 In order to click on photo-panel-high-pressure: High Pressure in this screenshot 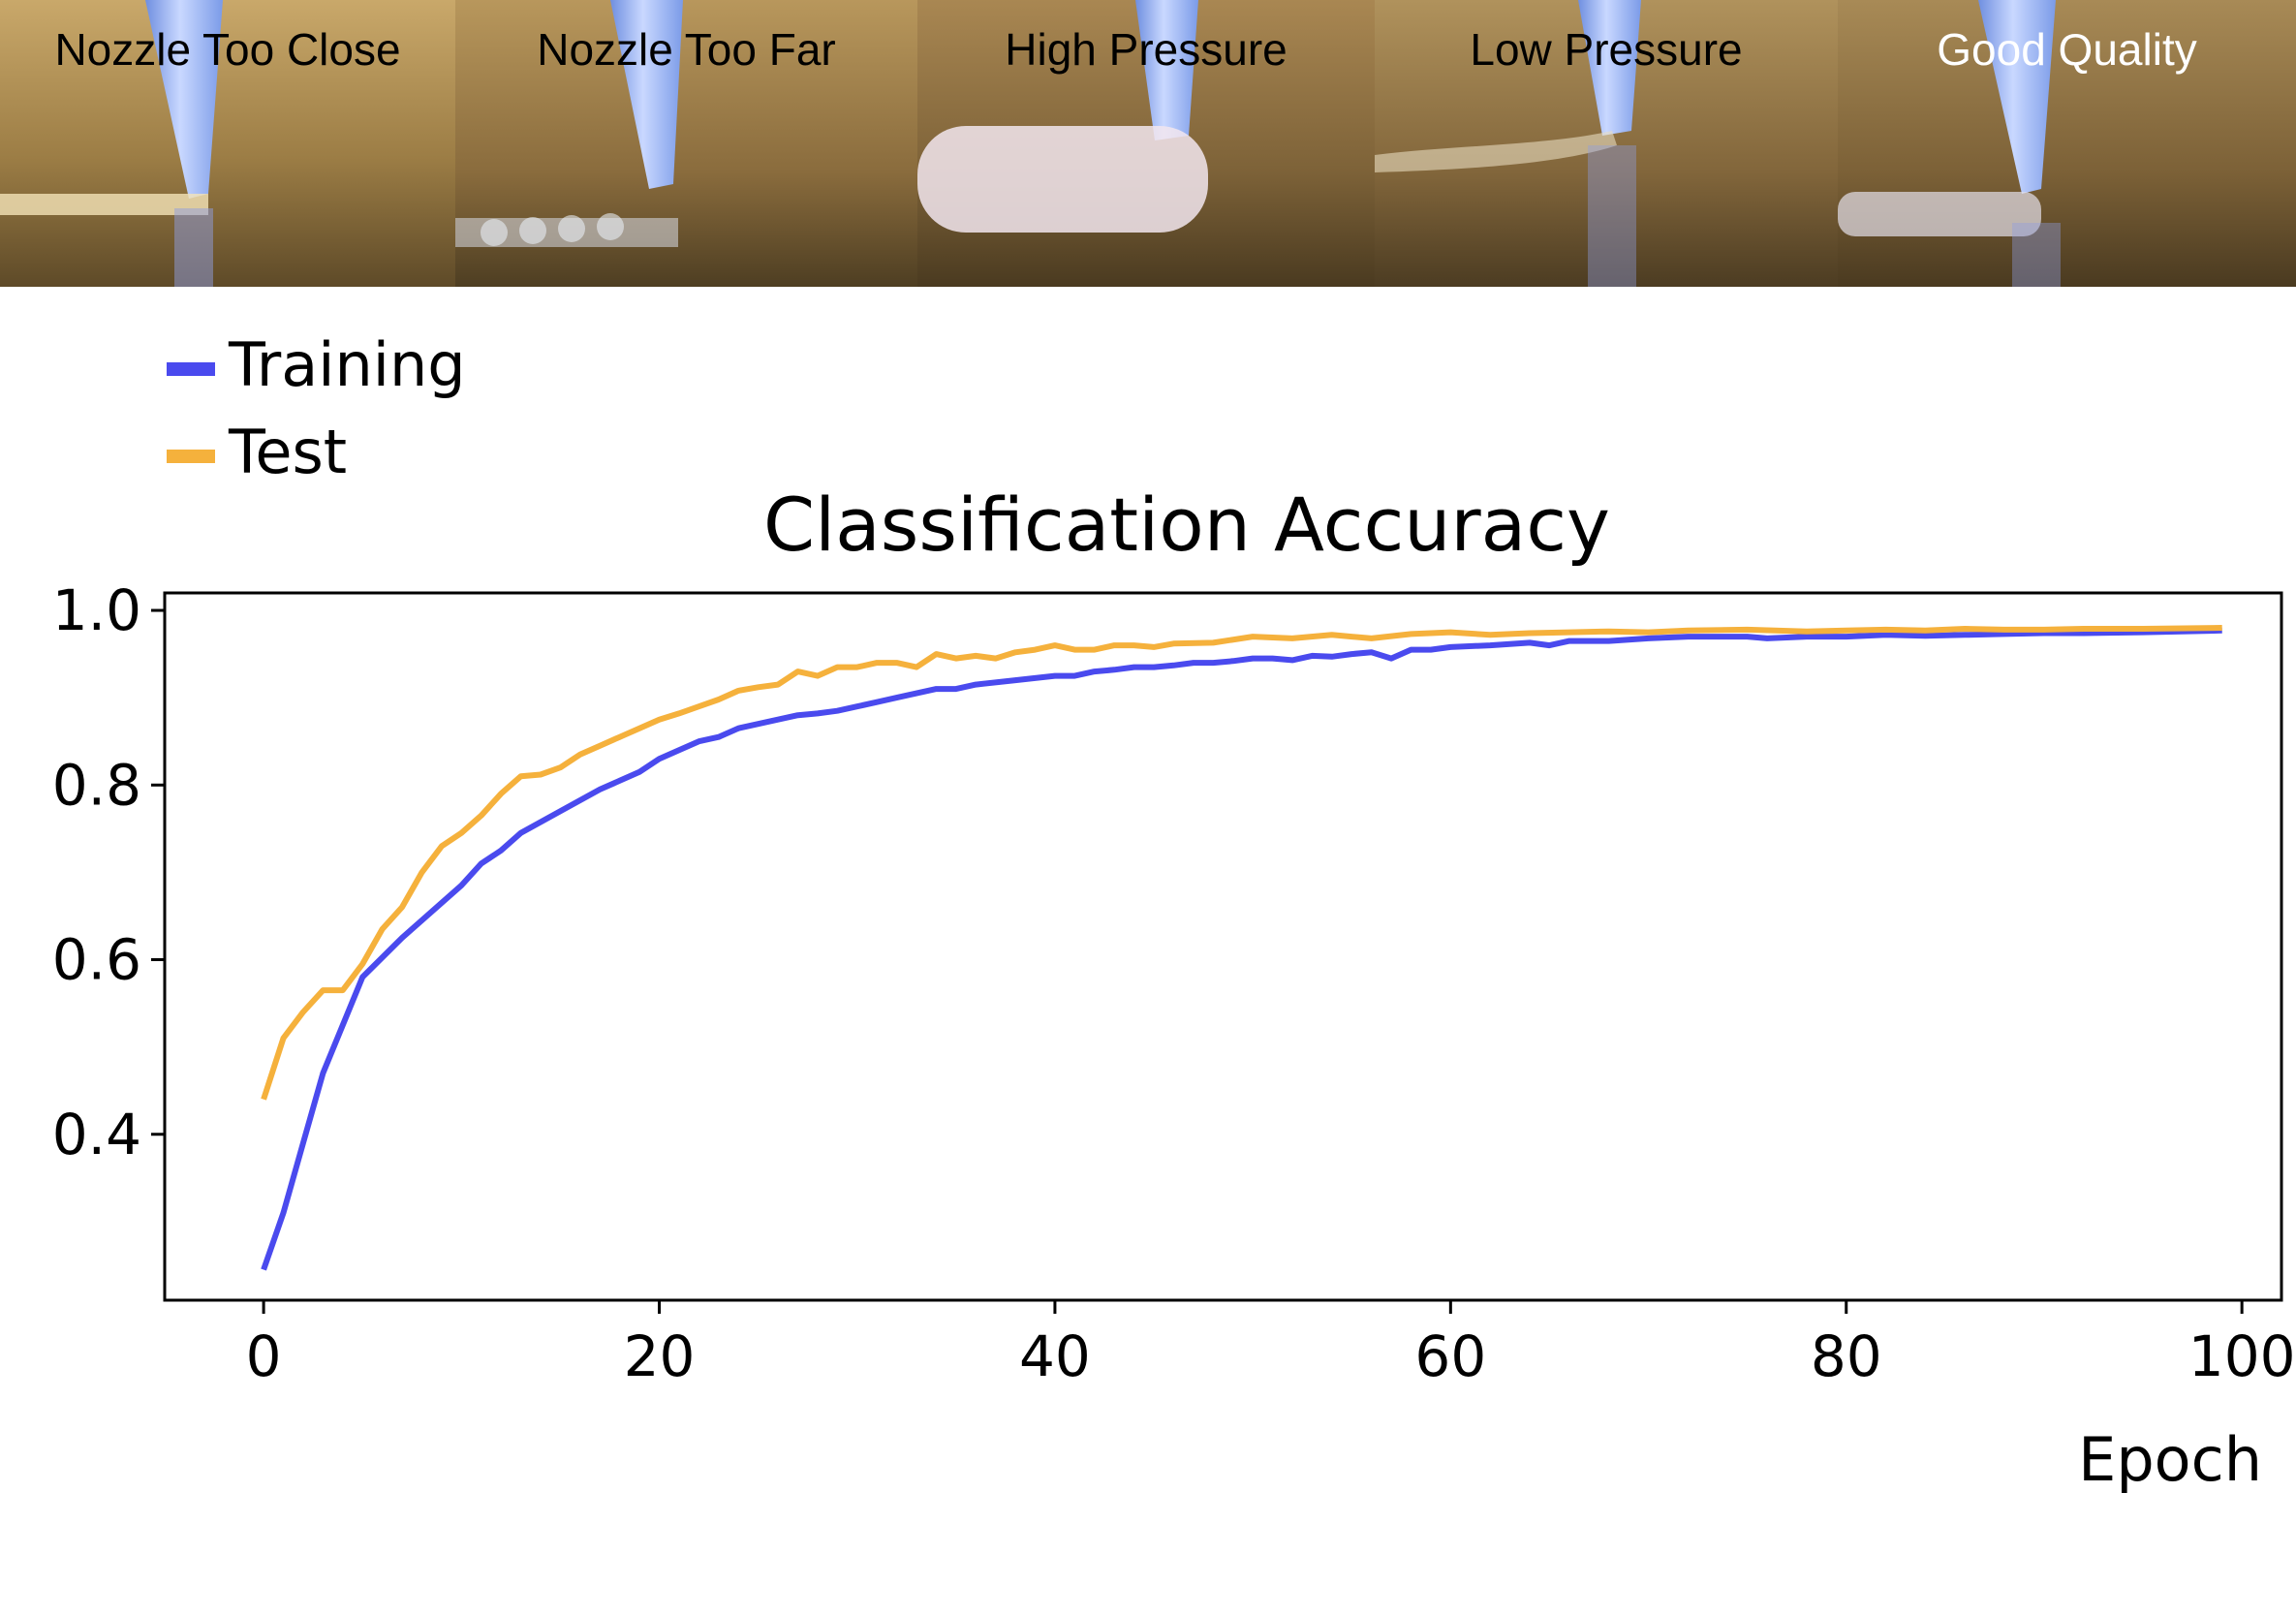, I will do `click(1146, 143)`.